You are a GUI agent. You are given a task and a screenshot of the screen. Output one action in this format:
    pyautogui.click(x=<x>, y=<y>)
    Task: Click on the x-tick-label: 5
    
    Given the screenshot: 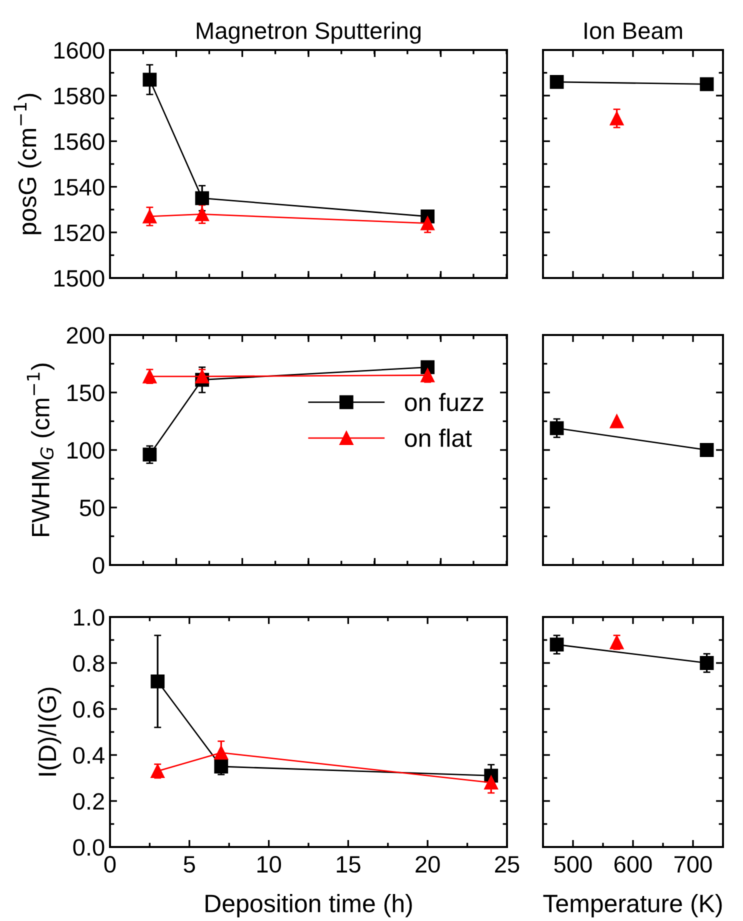 What is the action you would take?
    pyautogui.click(x=189, y=864)
    